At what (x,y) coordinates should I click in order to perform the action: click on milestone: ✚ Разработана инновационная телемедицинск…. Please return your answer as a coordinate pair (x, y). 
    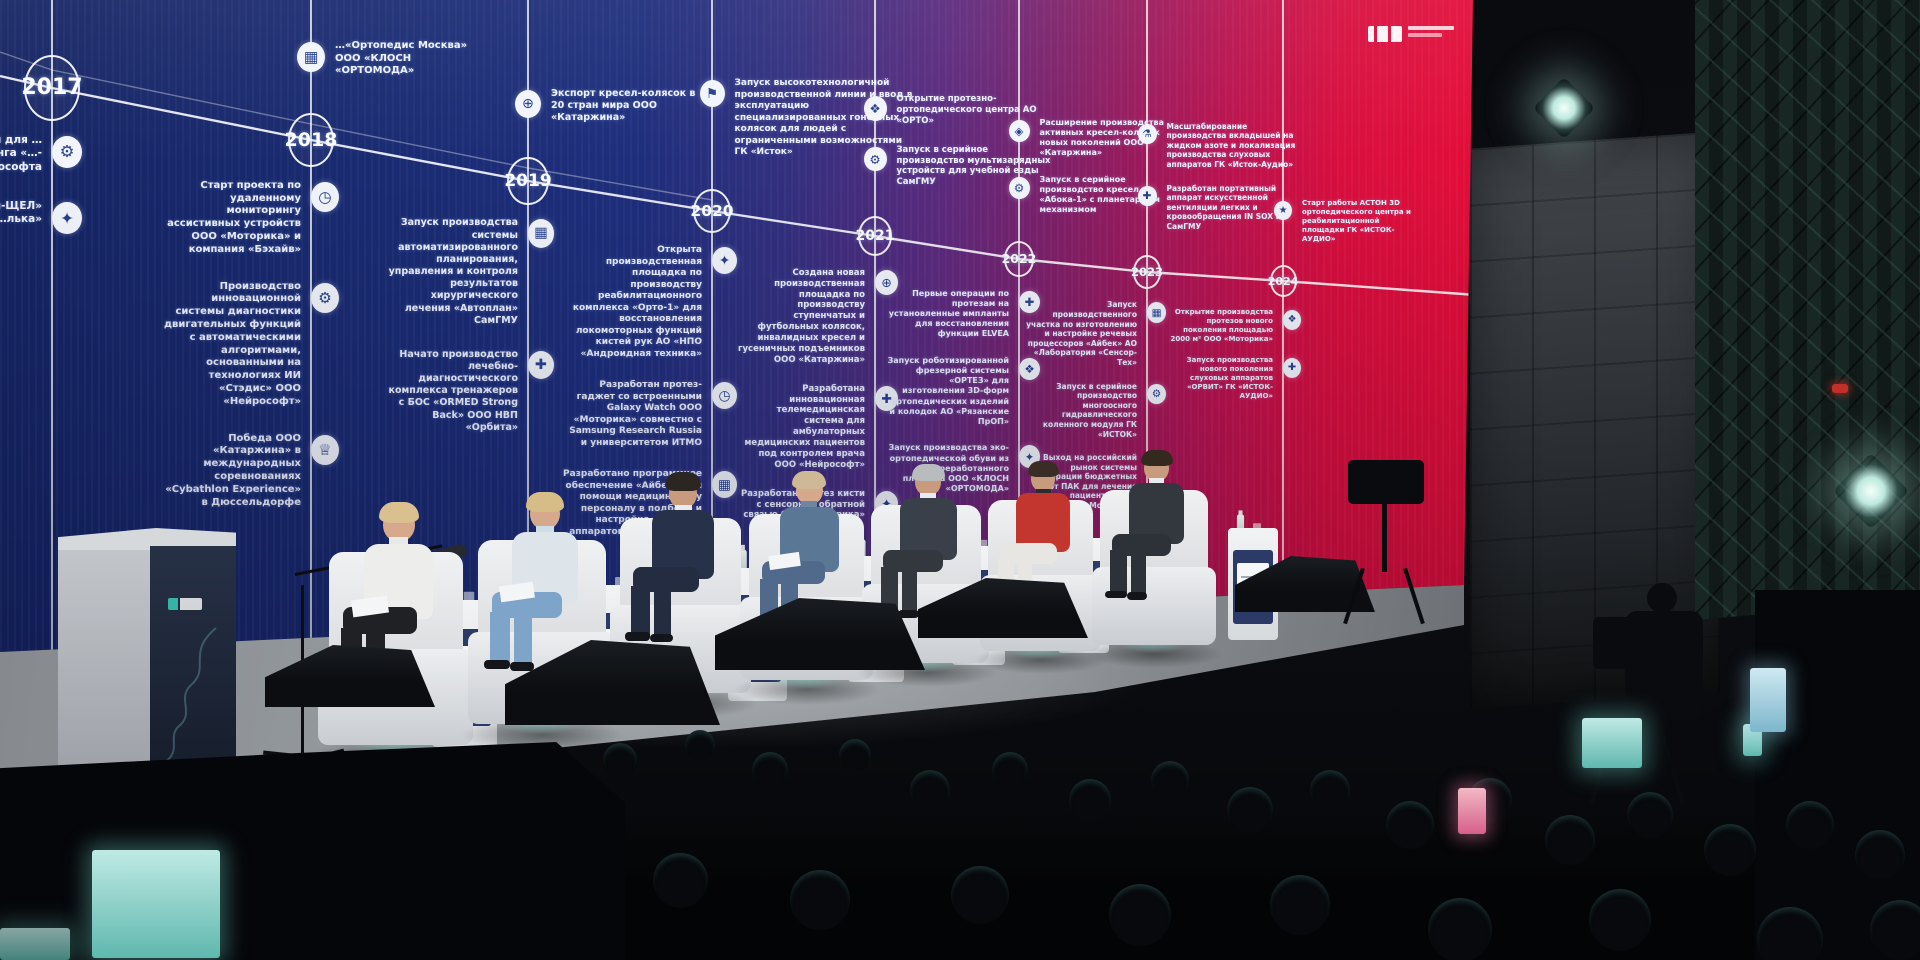
    Looking at the image, I should click on (816, 427).